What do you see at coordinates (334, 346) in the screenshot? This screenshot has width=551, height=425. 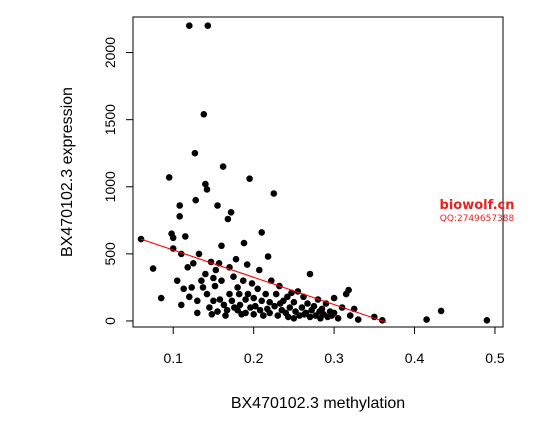 I see `x-axis: 0.1 0.2 0.3 0.4 0.5` at bounding box center [334, 346].